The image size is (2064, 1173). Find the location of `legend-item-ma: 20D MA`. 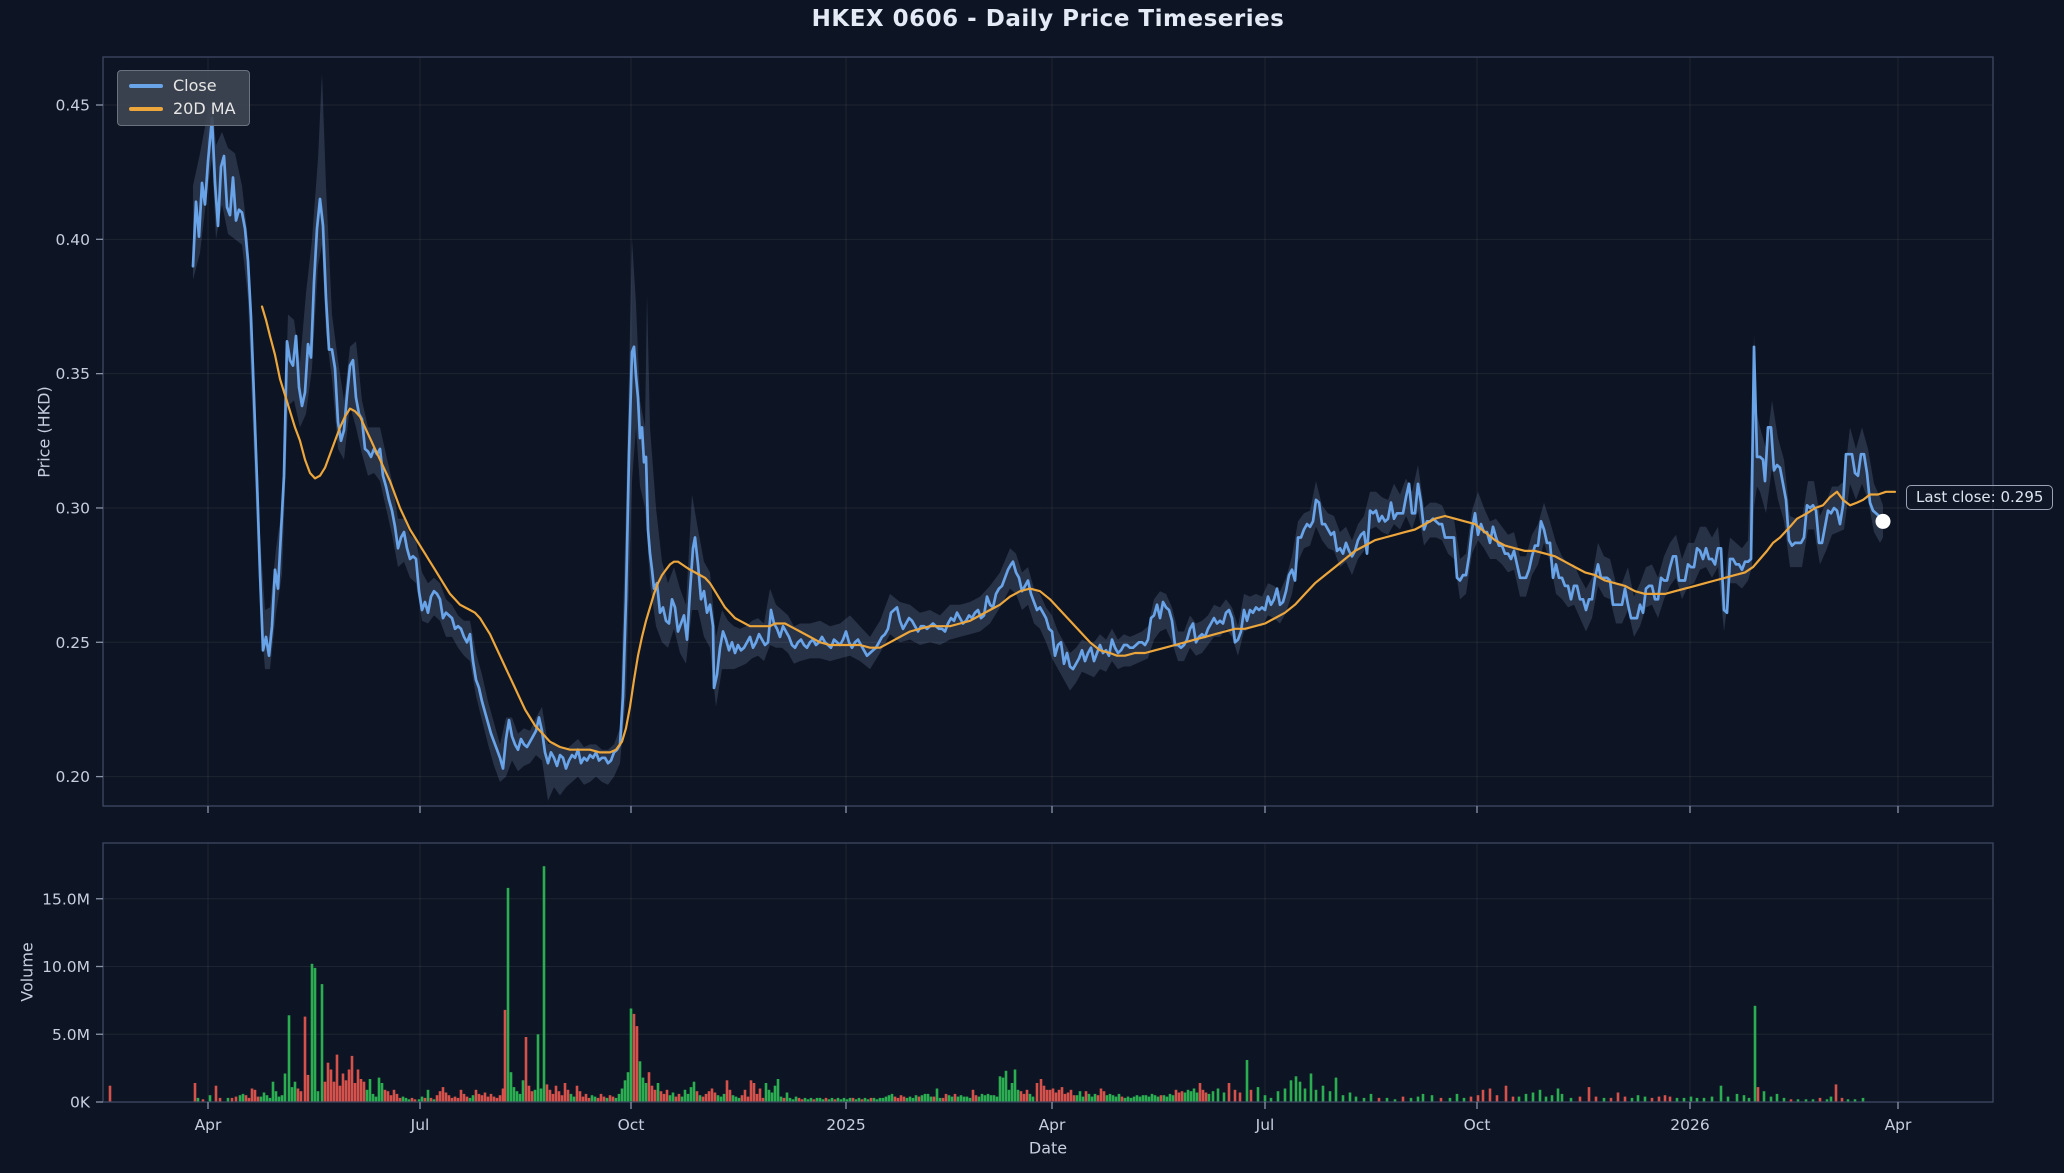

legend-item-ma: 20D MA is located at coordinates (182, 109).